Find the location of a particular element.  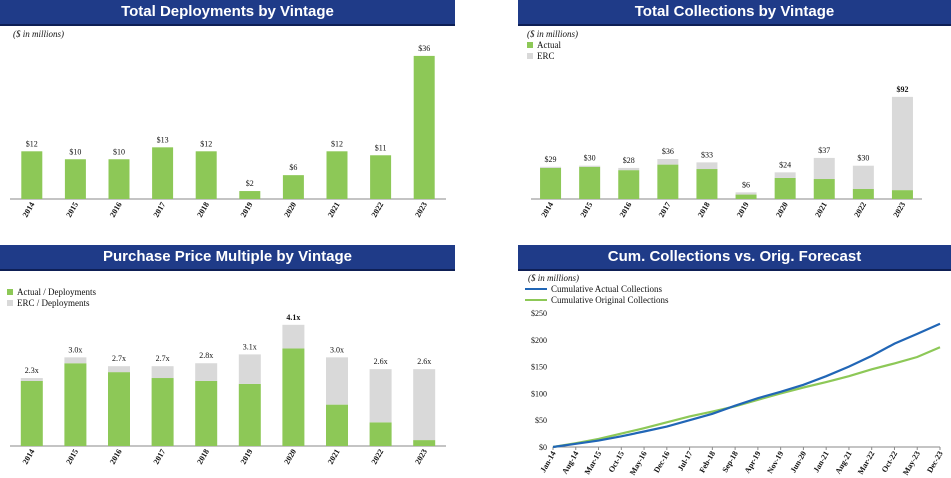

data-label: $37 is located at coordinates (824, 150).